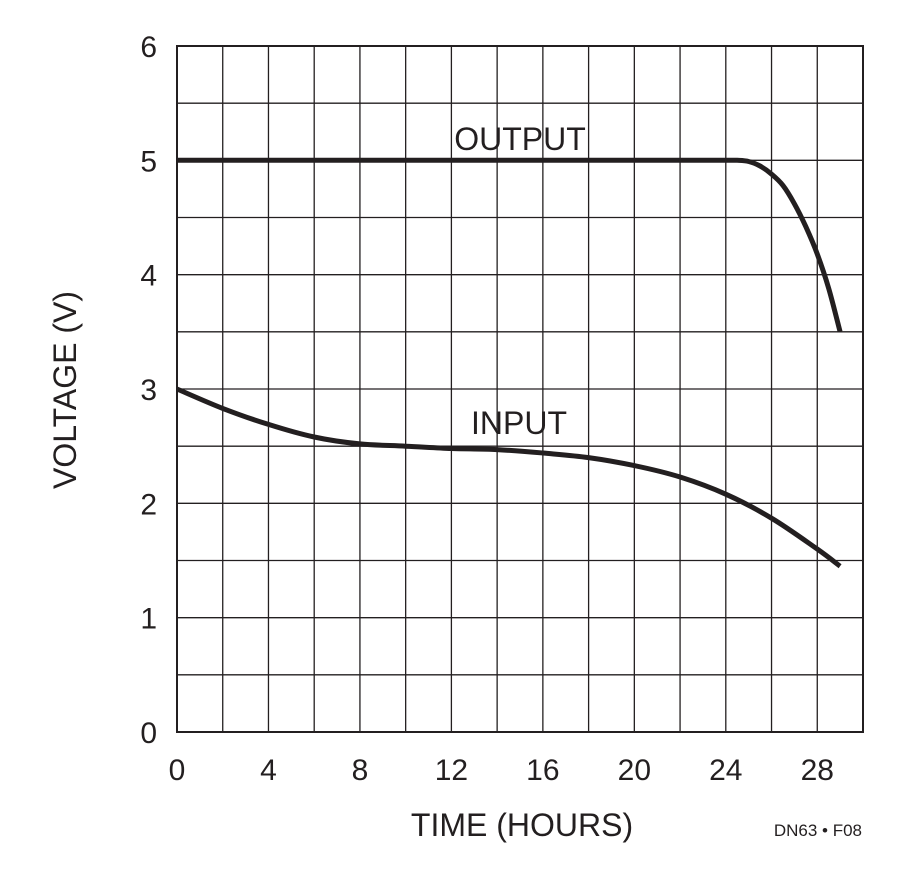  Describe the element at coordinates (519, 423) in the screenshot. I see `series-label-input: INPUT` at that location.